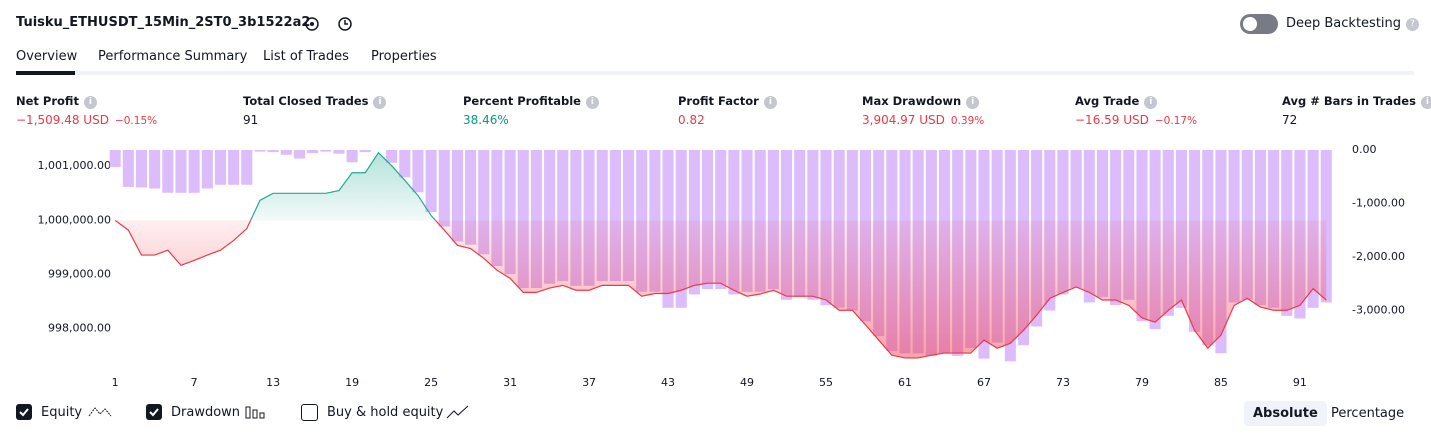 This screenshot has width=1431, height=438. What do you see at coordinates (352, 382) in the screenshot?
I see `x-tick-label: 19` at bounding box center [352, 382].